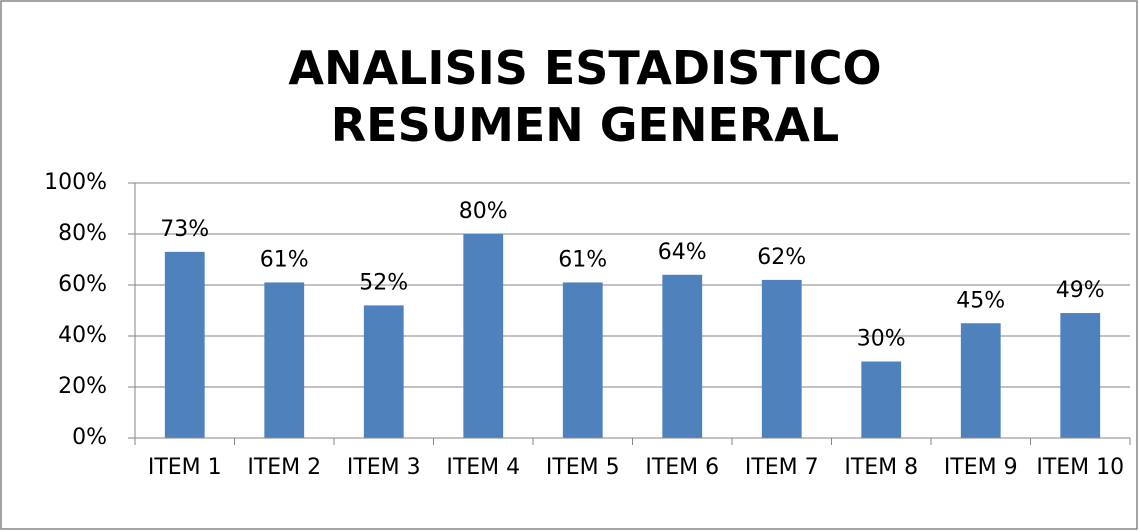 The image size is (1140, 532). Describe the element at coordinates (483, 467) in the screenshot. I see `x-tick-label: ITEM 4` at that location.